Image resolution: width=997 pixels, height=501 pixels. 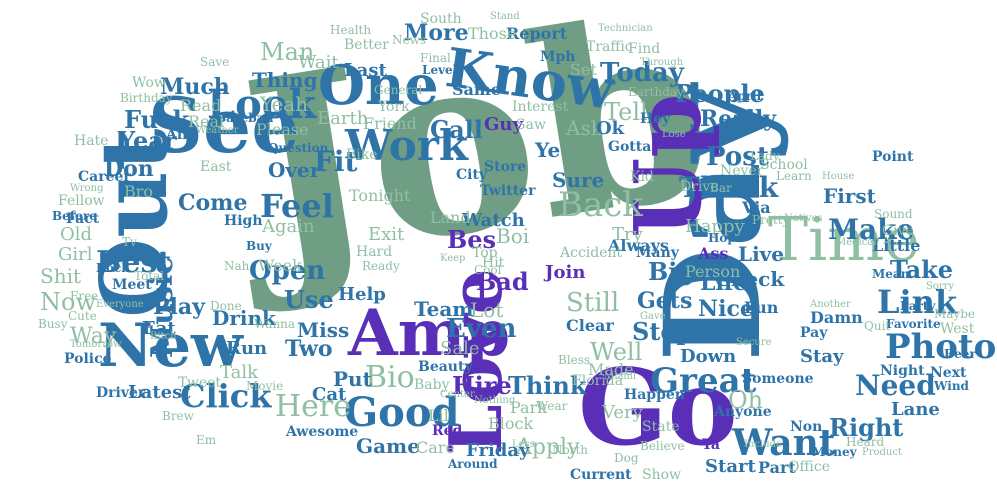 What do you see at coordinates (323, 330) in the screenshot?
I see `word-miss: Miss` at bounding box center [323, 330].